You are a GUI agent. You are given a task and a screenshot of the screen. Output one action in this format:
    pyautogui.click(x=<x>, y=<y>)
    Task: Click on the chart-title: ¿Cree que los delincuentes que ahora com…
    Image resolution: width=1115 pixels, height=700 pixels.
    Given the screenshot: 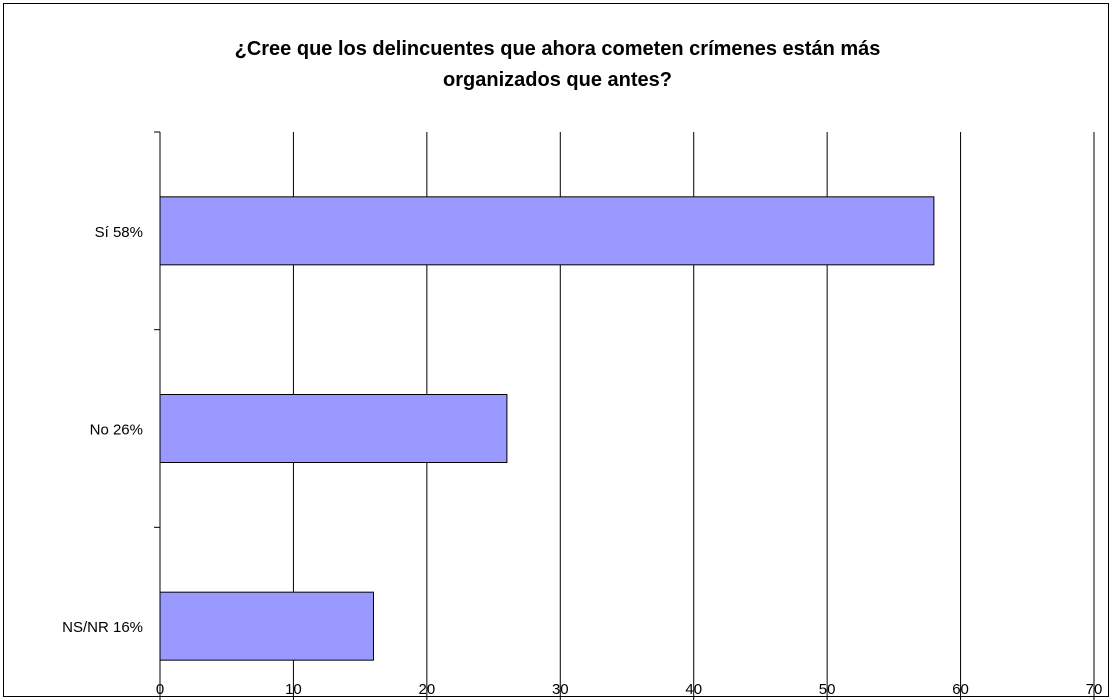 What is the action you would take?
    pyautogui.click(x=557, y=65)
    